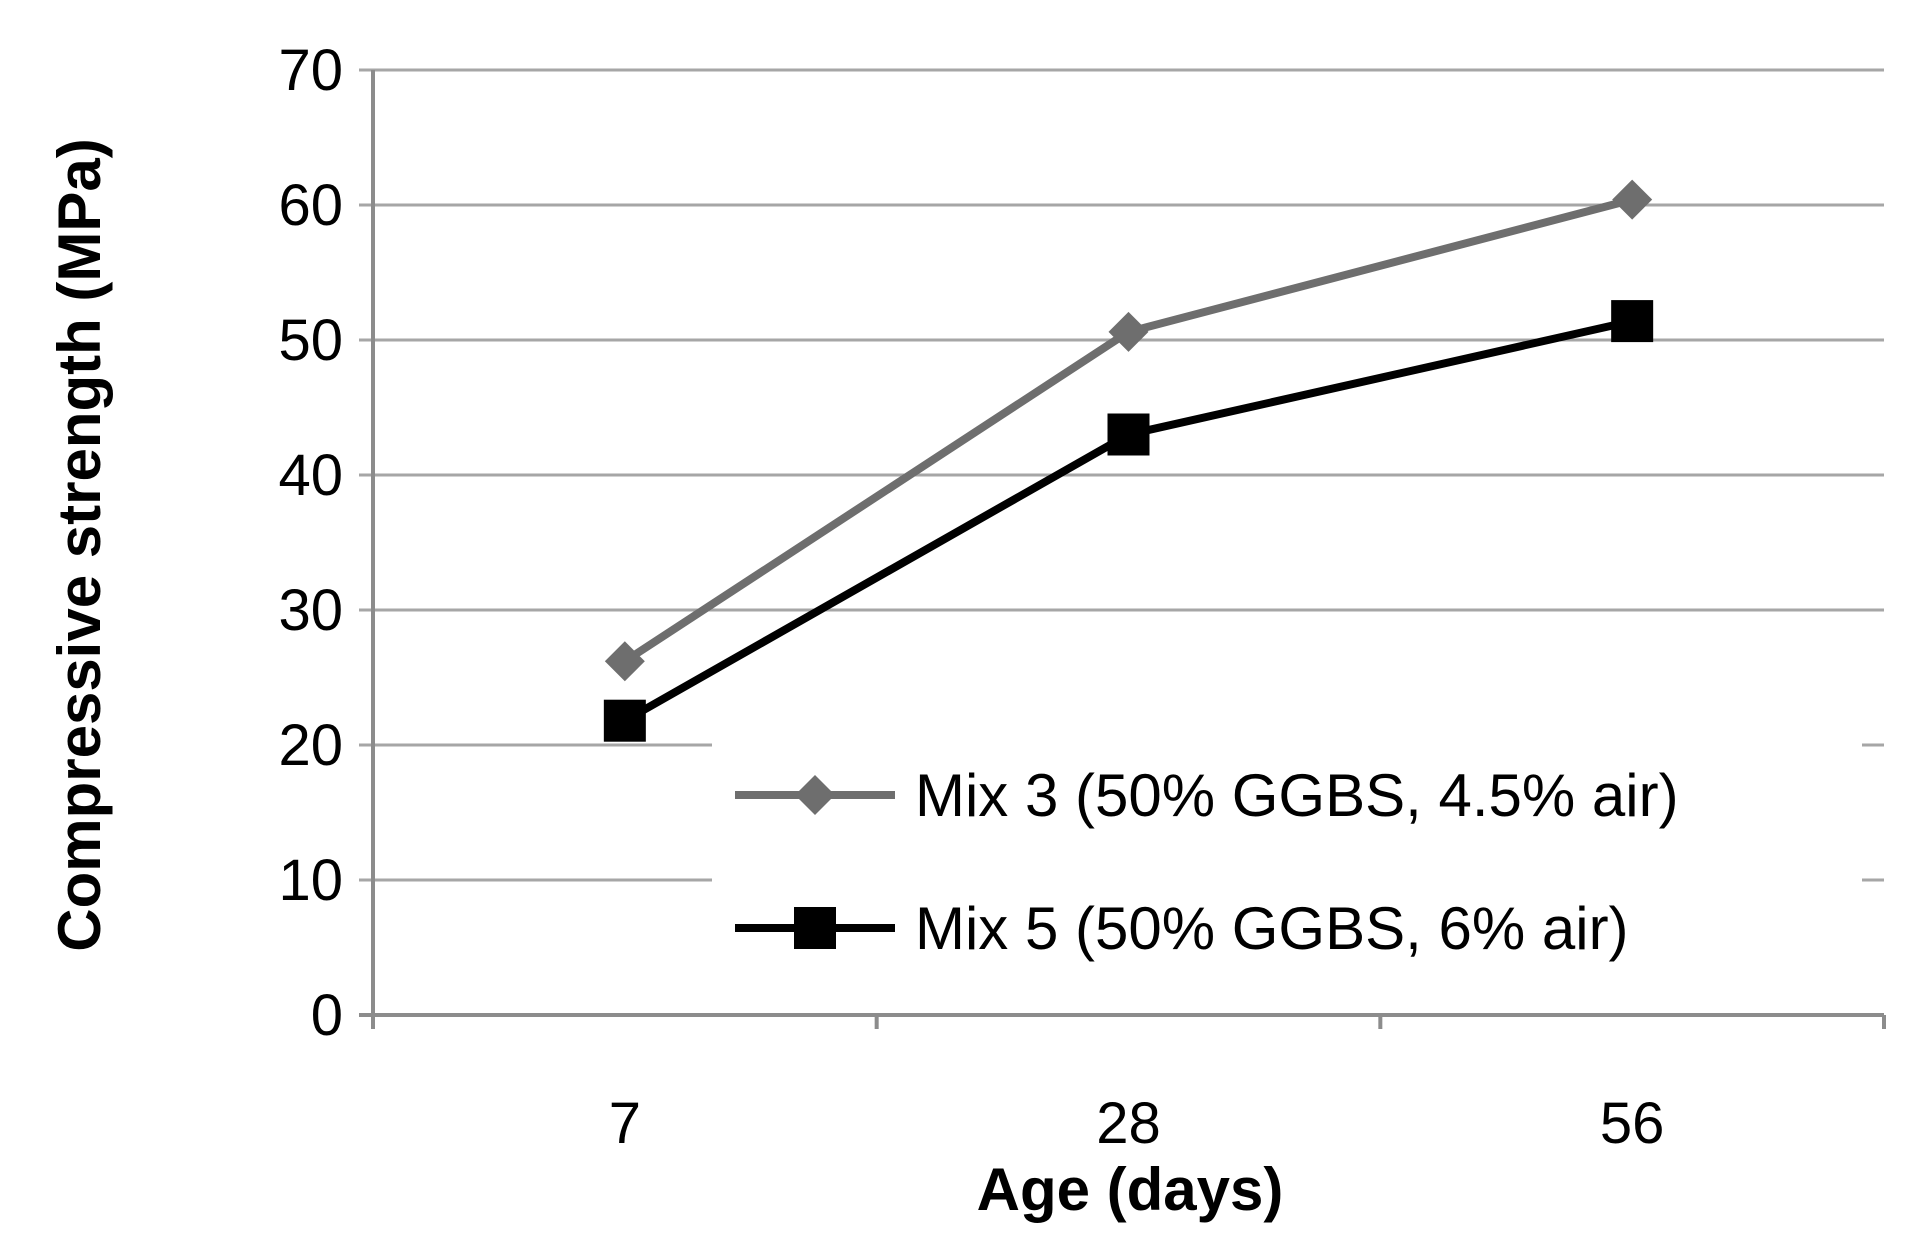  I want to click on y-tick-label-30: 30, so click(310, 610).